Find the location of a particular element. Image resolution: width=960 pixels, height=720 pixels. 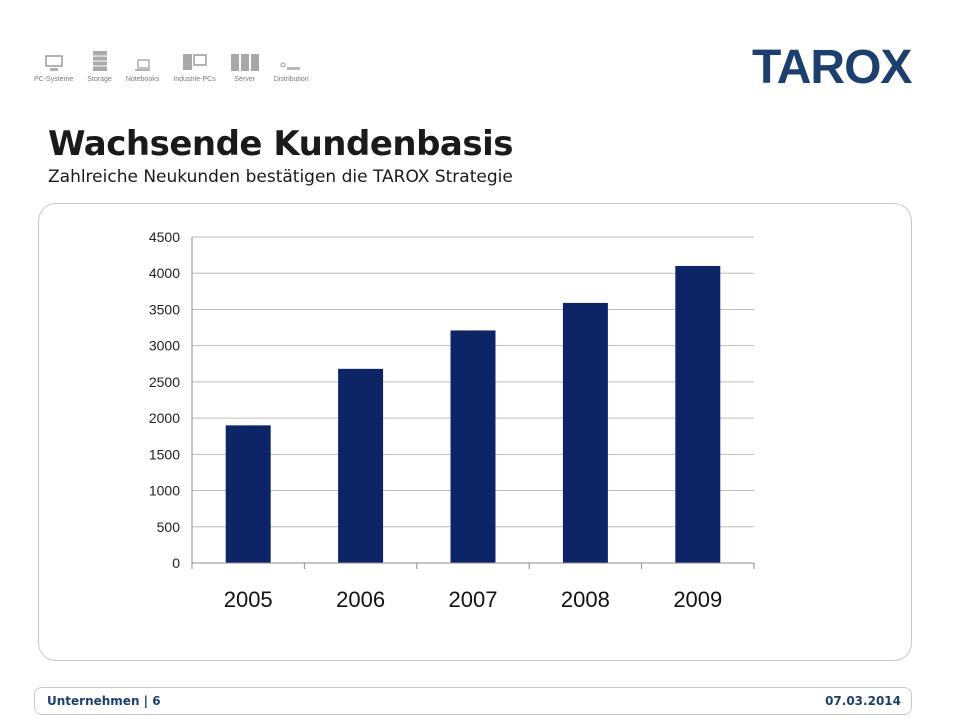

nav-item-pc-systeme: PC-Systeme is located at coordinates (53, 66).